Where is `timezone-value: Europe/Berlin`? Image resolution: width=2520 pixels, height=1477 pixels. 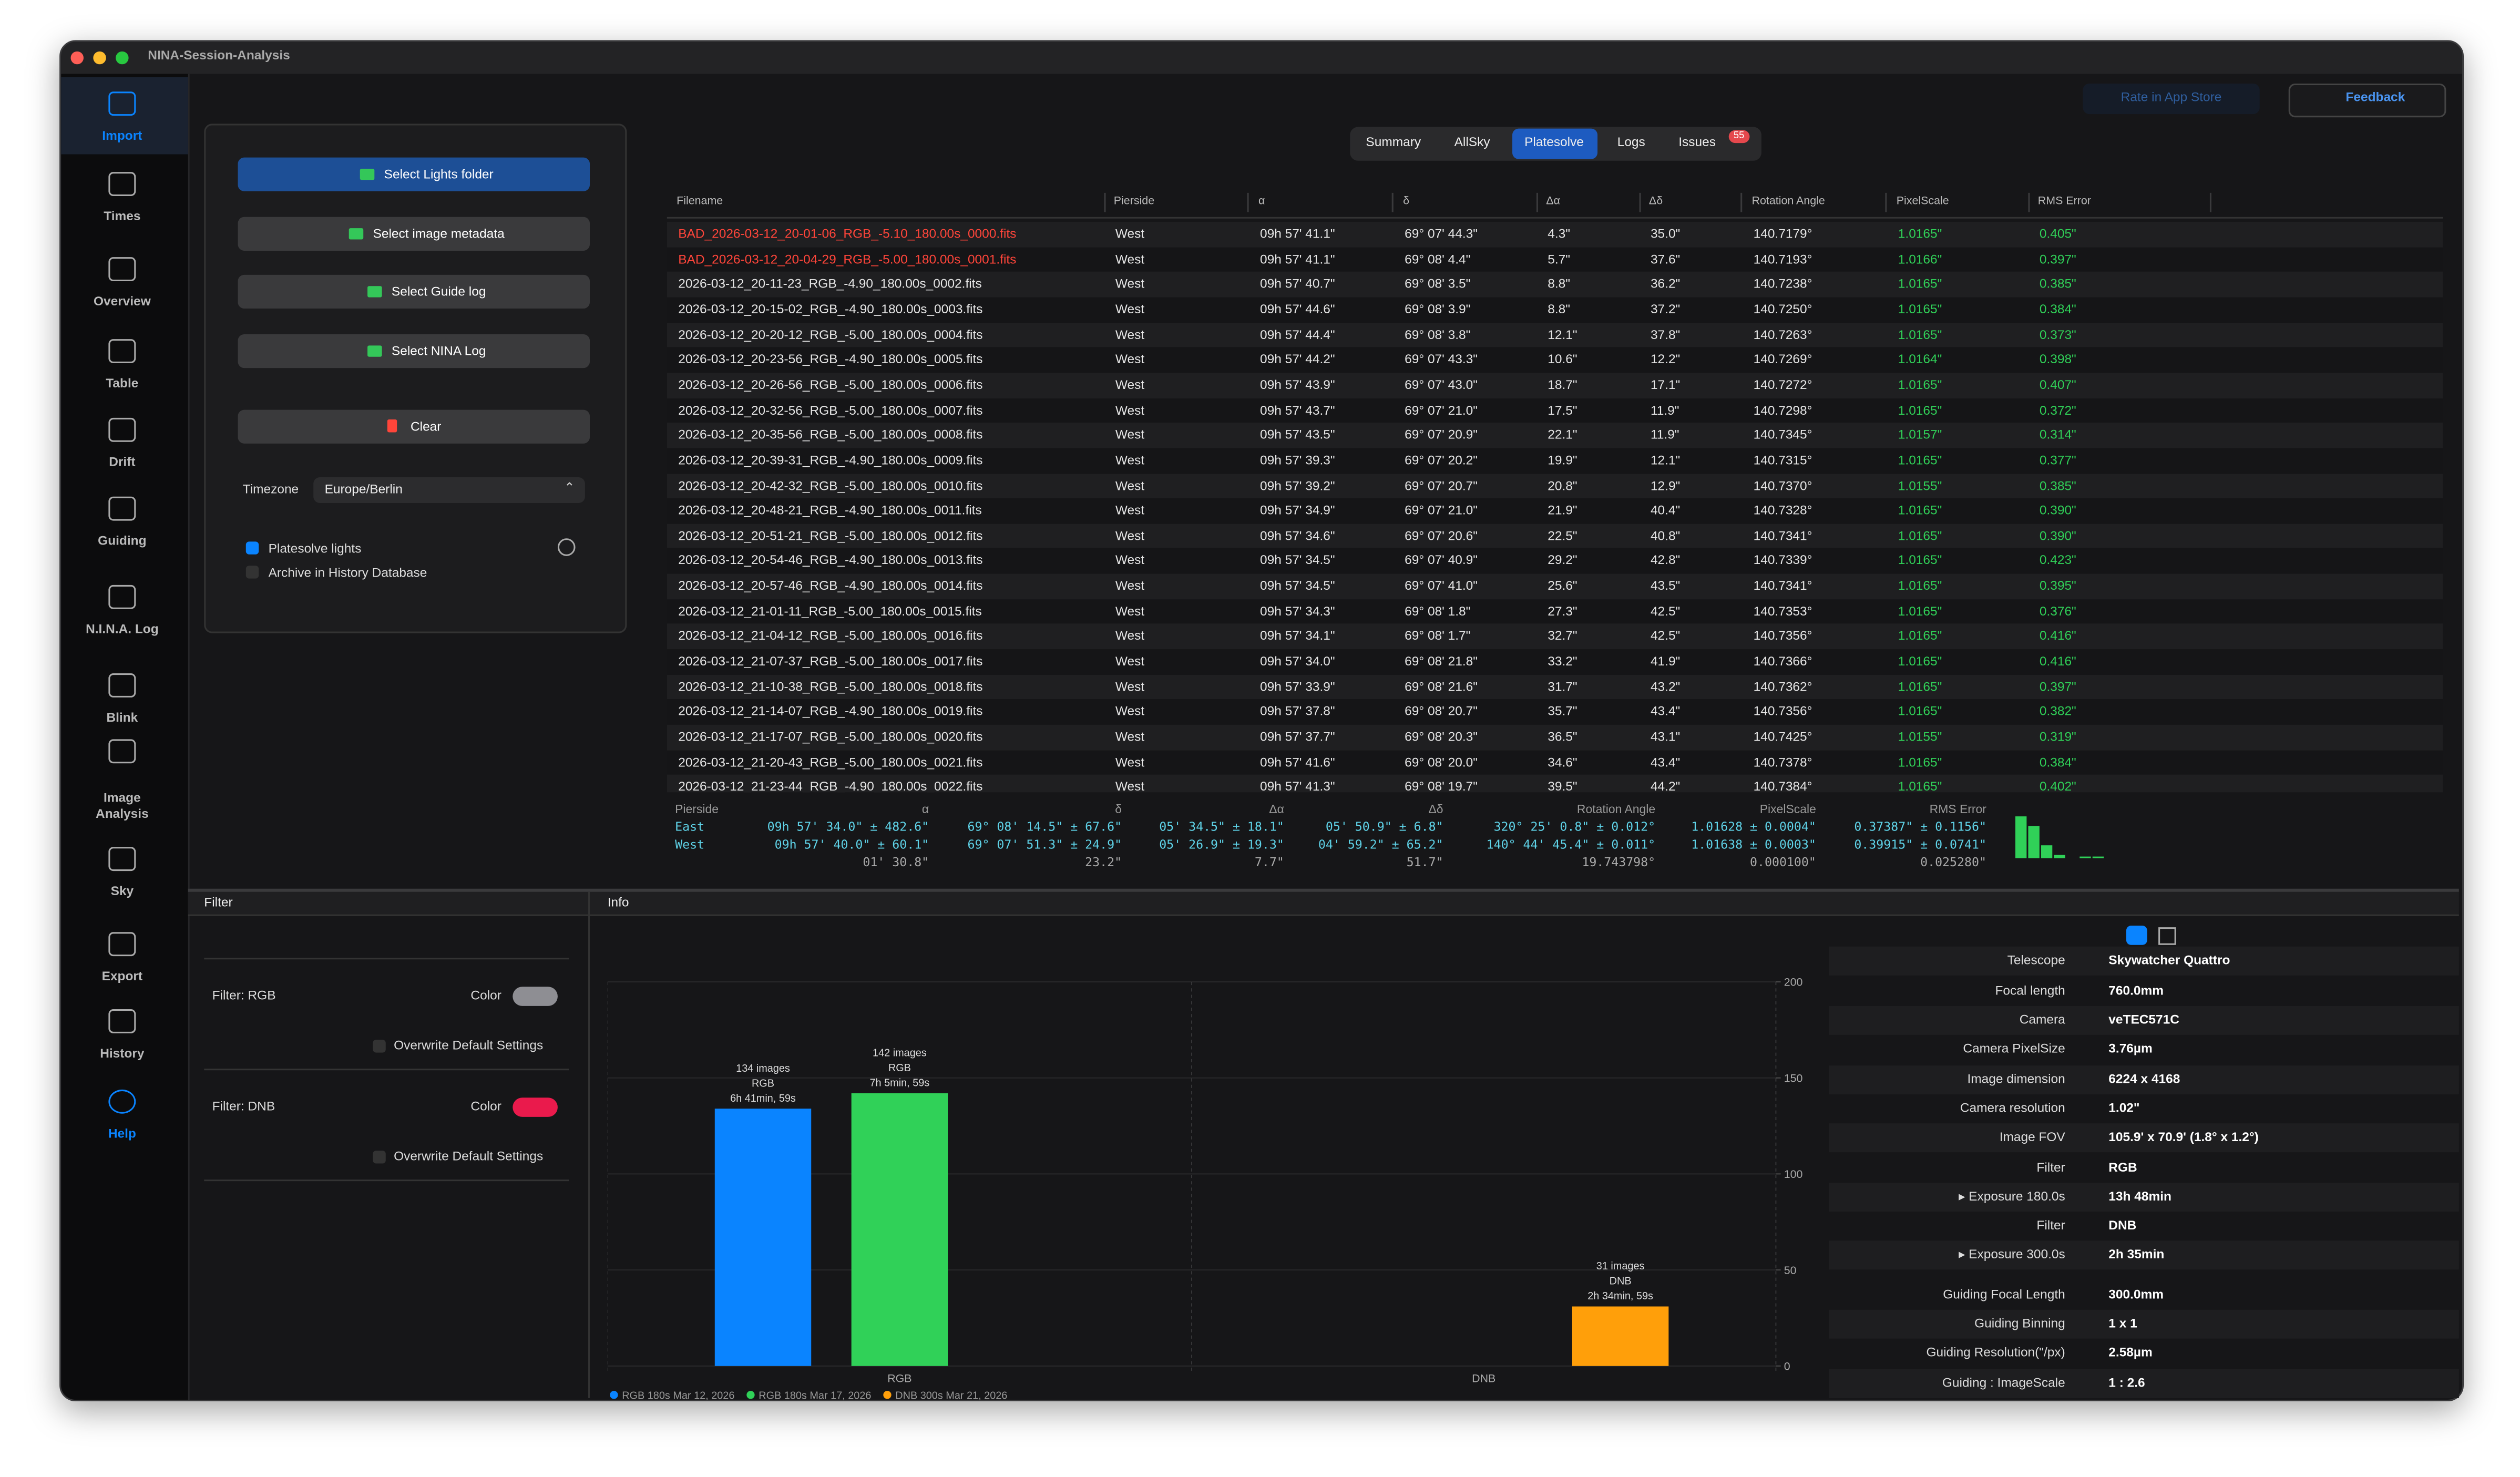 timezone-value: Europe/Berlin is located at coordinates (363, 489).